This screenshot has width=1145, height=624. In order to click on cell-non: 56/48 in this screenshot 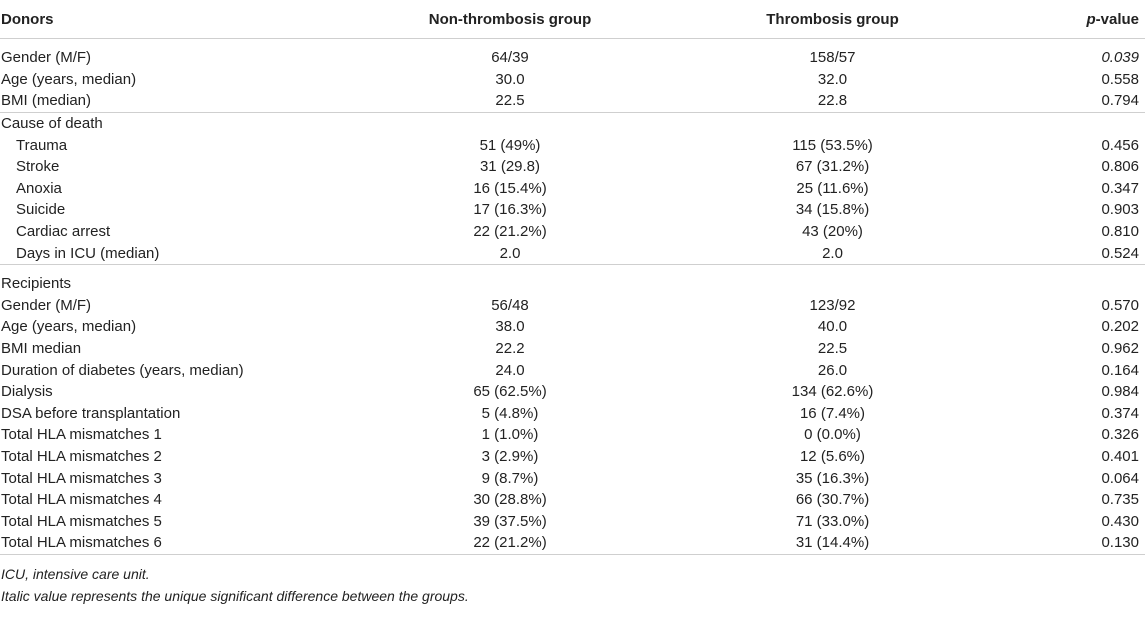, I will do `click(510, 305)`.